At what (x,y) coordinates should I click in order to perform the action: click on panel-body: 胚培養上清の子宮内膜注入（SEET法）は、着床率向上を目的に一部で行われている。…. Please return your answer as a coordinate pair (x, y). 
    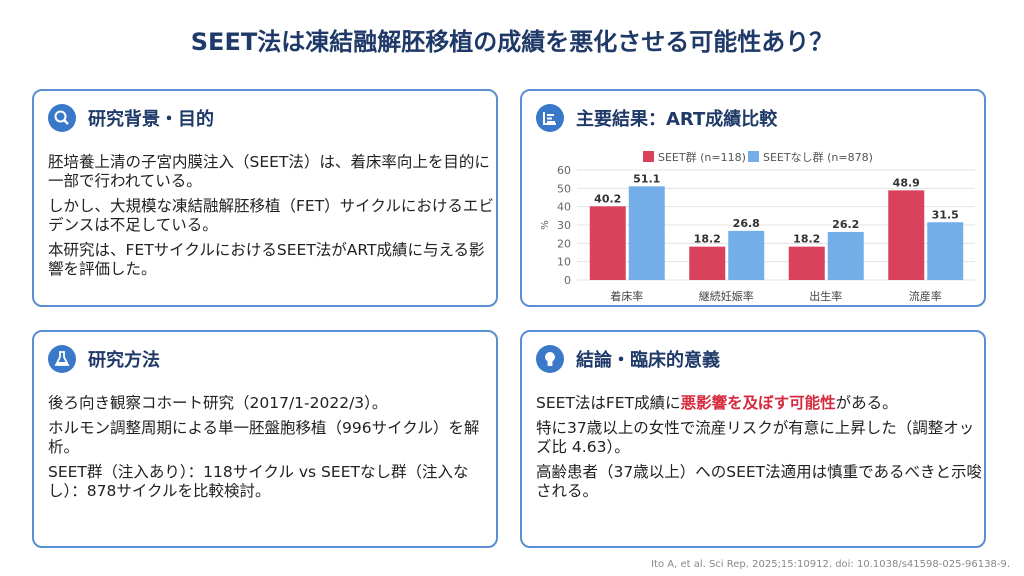
    Looking at the image, I should click on (271, 219).